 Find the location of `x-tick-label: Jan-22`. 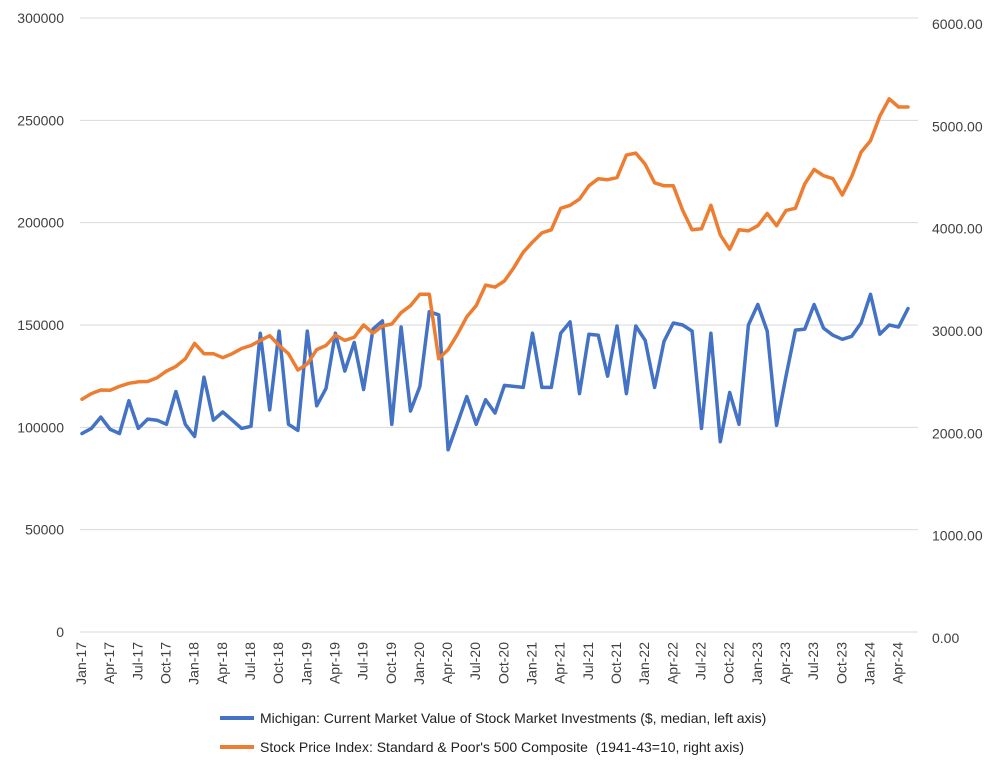

x-tick-label: Jan-22 is located at coordinates (644, 663).